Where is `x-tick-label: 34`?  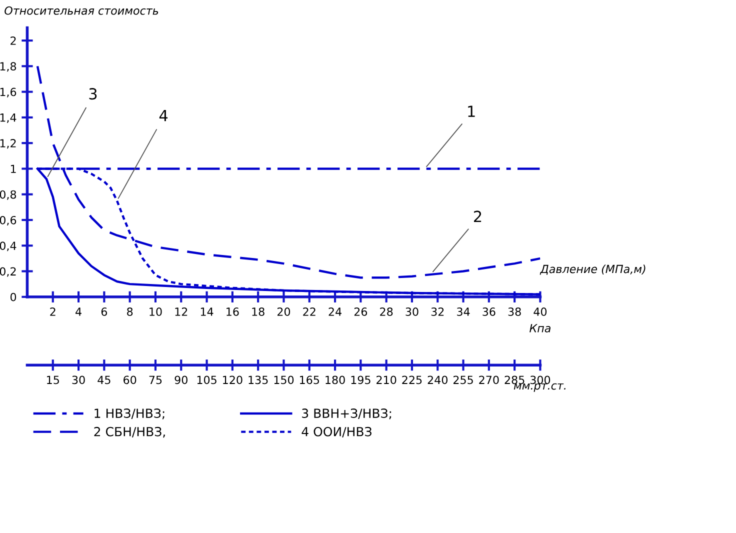
x-tick-label: 34 is located at coordinates (463, 311).